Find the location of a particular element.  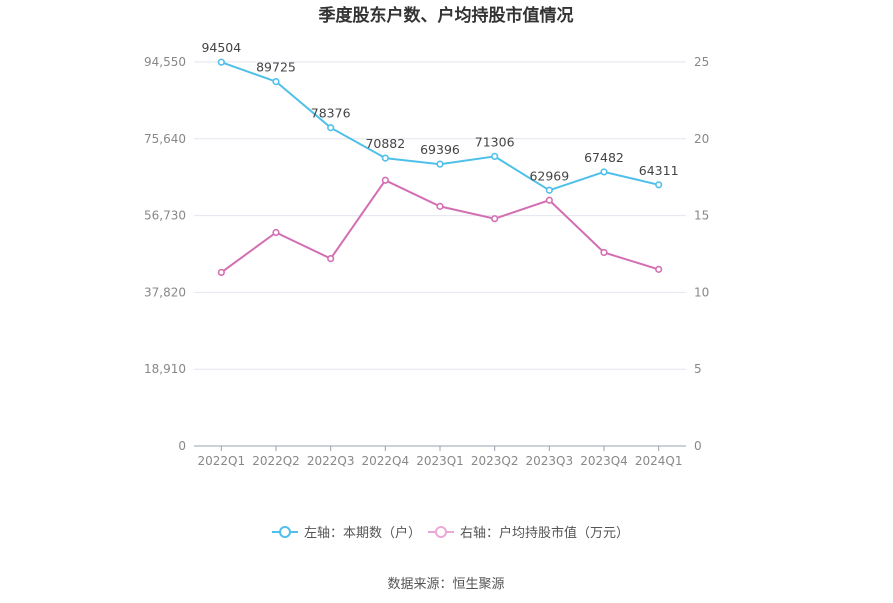

x-tick-label: 2023Q1 is located at coordinates (440, 461).